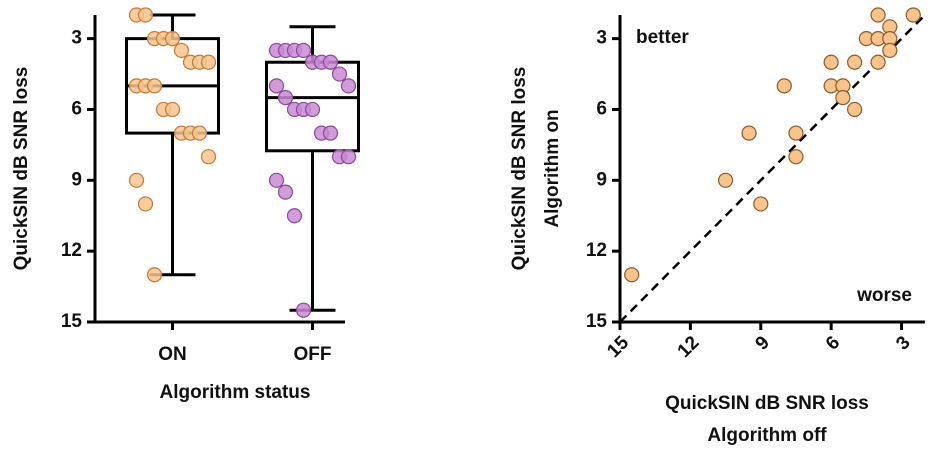  I want to click on x-tick-label: 12, so click(689, 347).